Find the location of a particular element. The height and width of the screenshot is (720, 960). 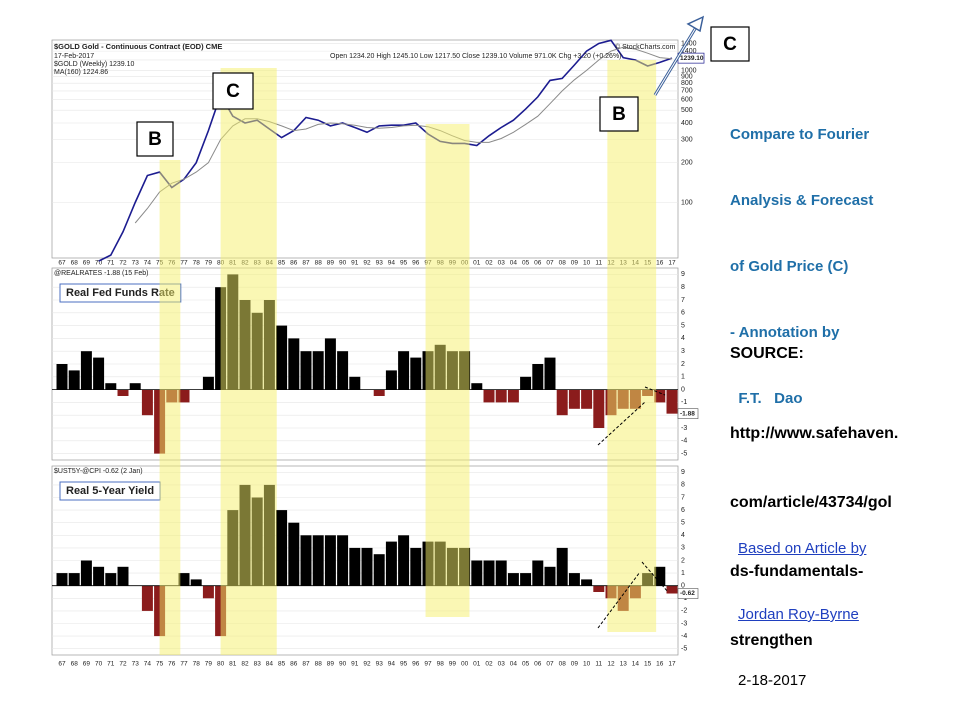

article-link: Based on Article by is located at coordinates (802, 548).